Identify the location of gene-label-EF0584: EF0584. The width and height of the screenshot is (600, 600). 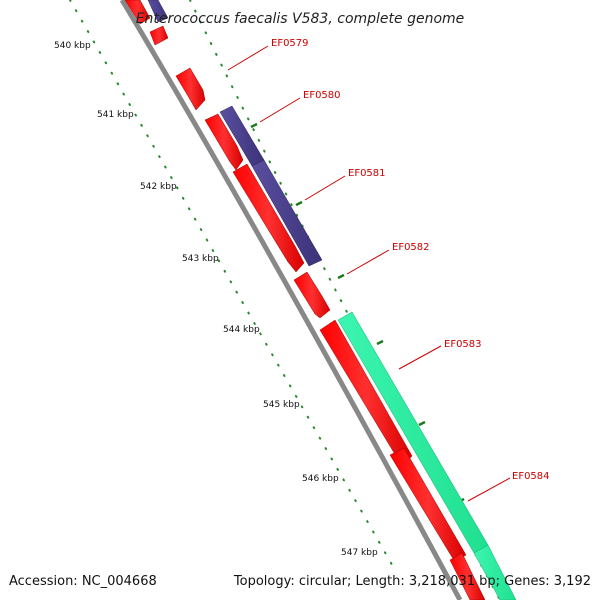
(531, 476).